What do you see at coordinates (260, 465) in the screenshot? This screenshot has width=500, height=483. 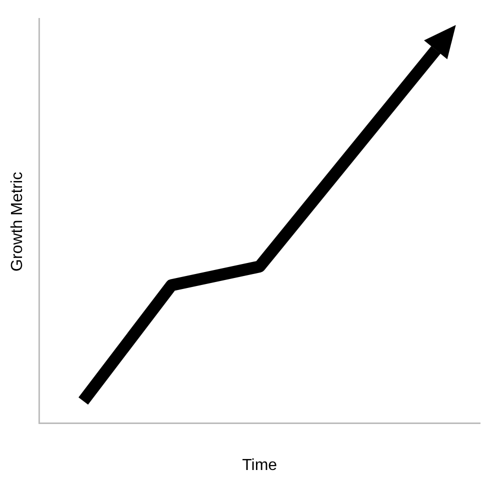 I see `x-axis-title: Time` at bounding box center [260, 465].